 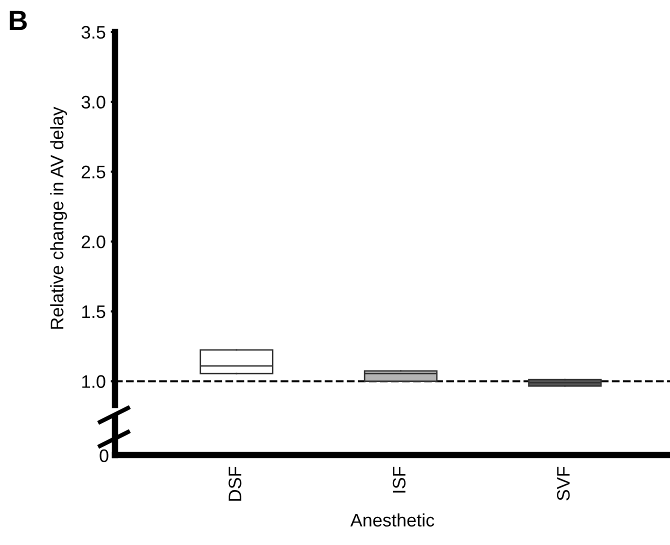 What do you see at coordinates (94, 241) in the screenshot?
I see `y-tick-label: 2.0` at bounding box center [94, 241].